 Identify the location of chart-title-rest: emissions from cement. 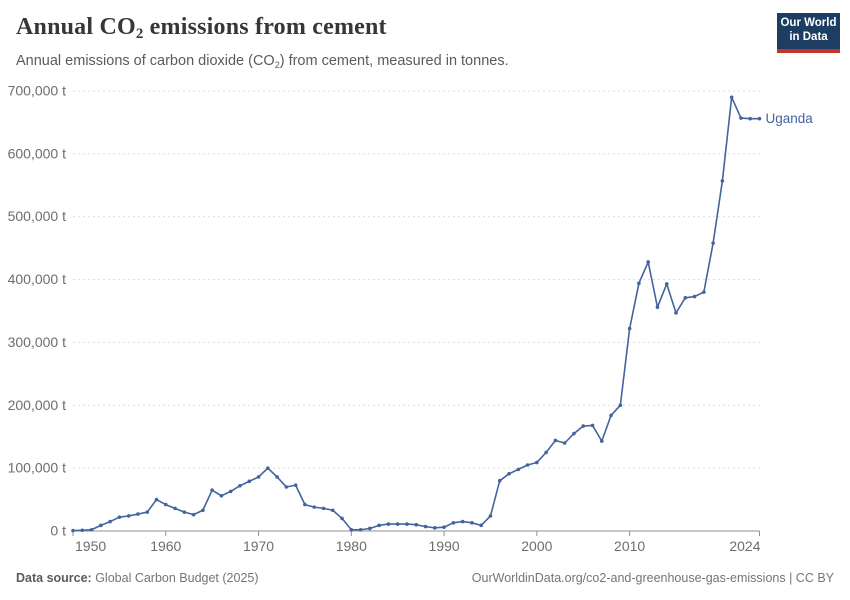
(265, 27).